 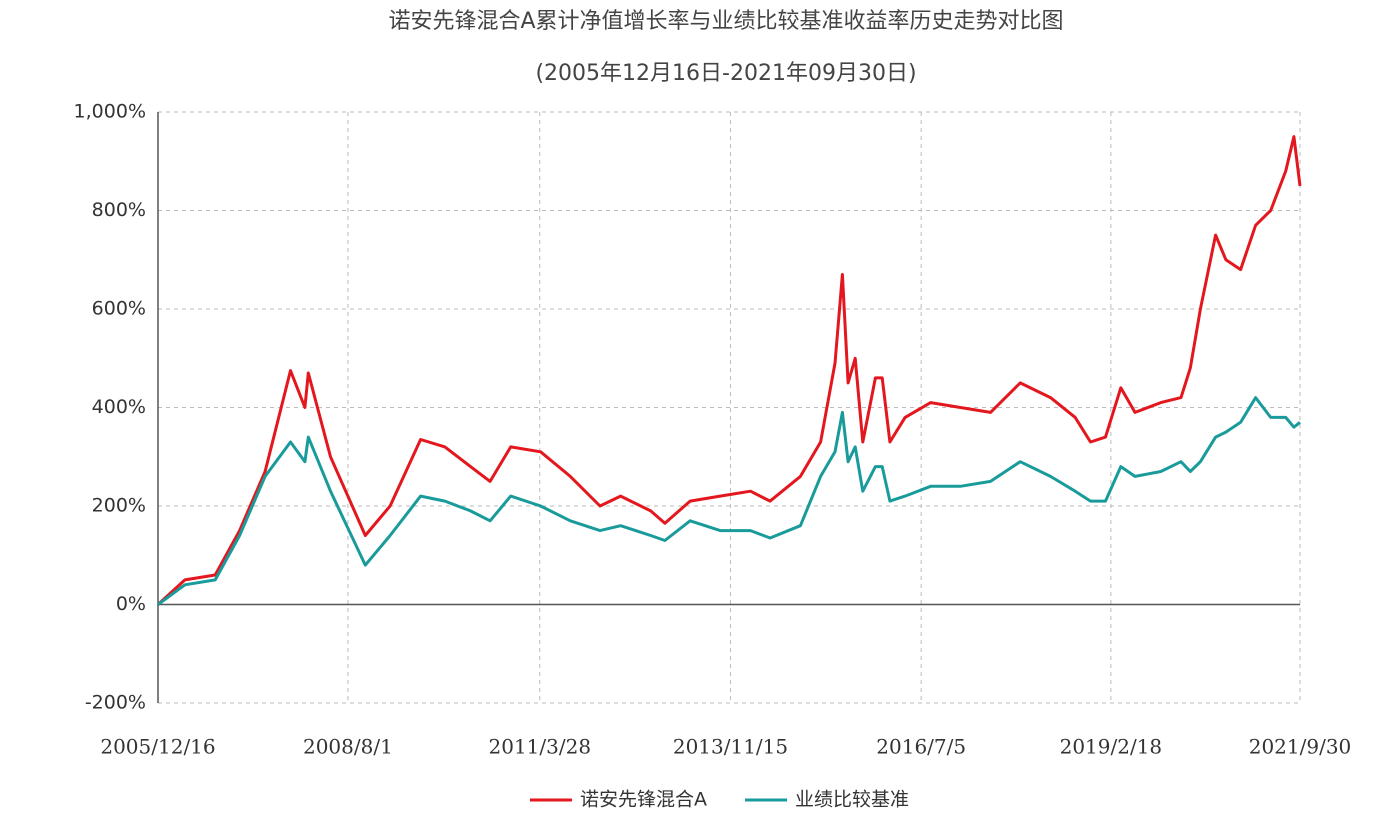 What do you see at coordinates (725, 73) in the screenshot?
I see `chart-subtitle: (2005年12月16日-2021年09月30日)` at bounding box center [725, 73].